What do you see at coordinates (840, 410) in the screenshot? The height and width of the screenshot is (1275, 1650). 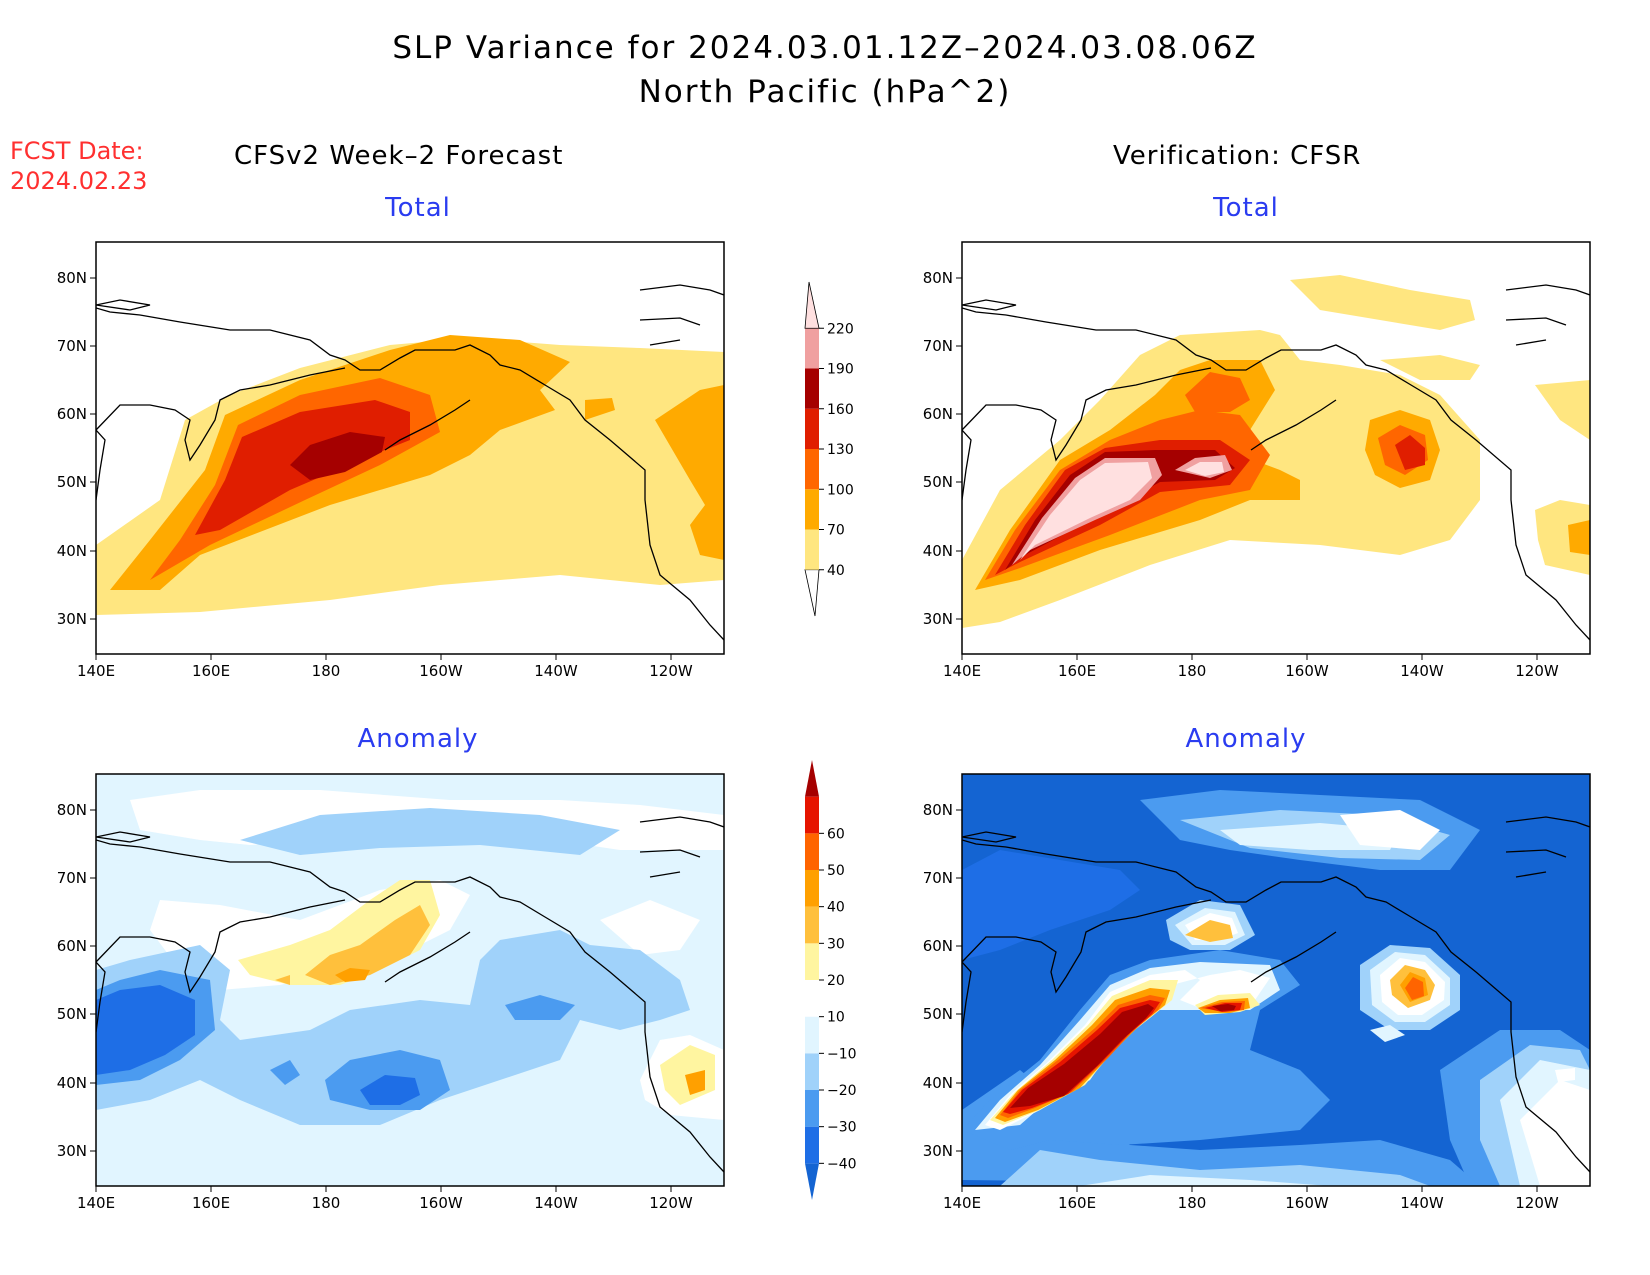 I see `colorbar-label: 160` at bounding box center [840, 410].